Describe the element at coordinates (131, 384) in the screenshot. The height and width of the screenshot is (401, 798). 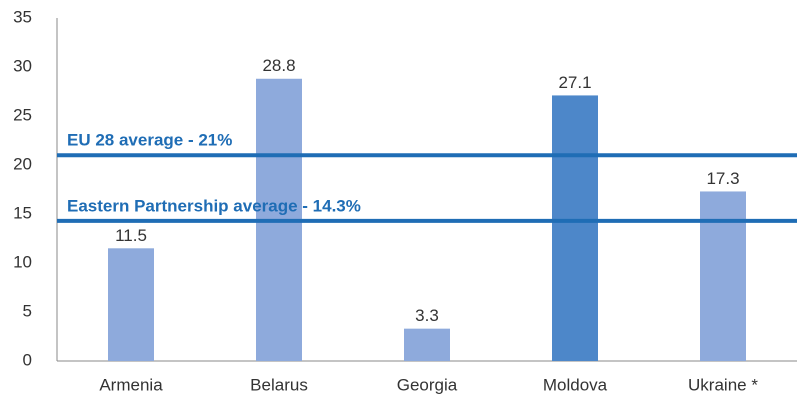
I see `x-tick-label: Armenia` at that location.